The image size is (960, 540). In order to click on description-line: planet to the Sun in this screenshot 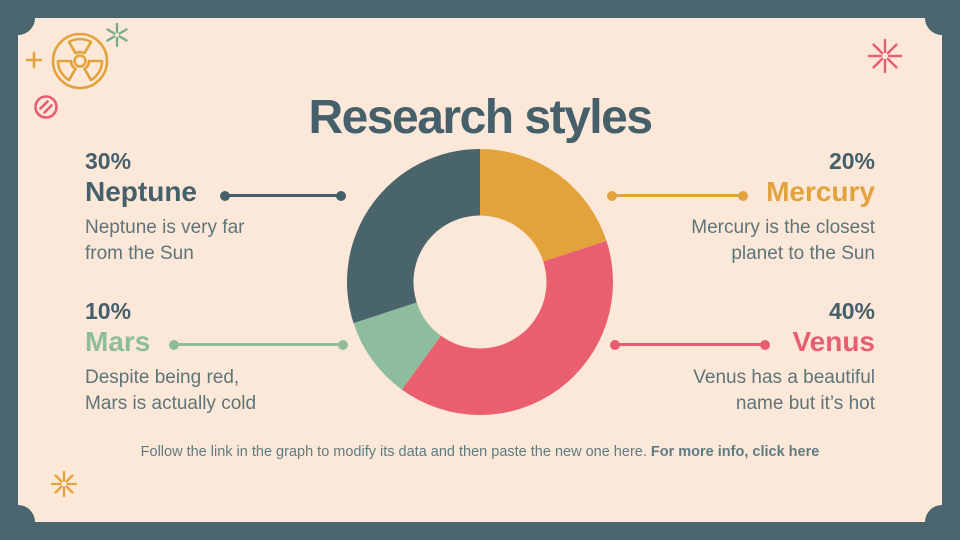, I will do `click(803, 253)`.